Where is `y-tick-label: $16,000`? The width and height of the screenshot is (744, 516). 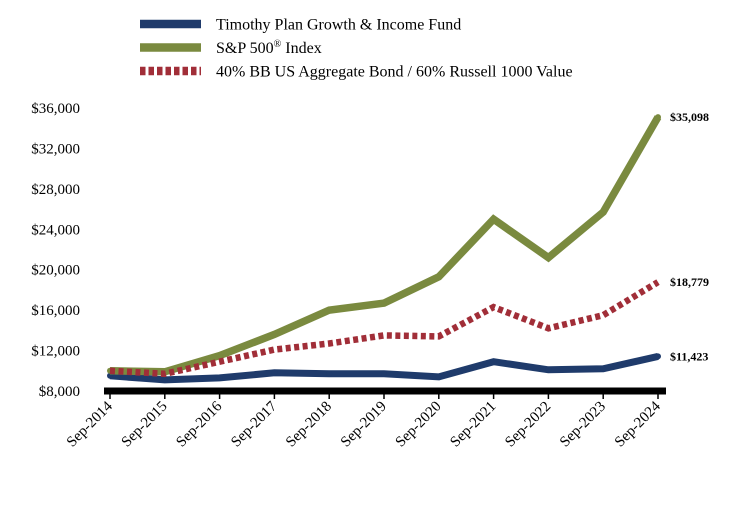 y-tick-label: $16,000 is located at coordinates (55, 311).